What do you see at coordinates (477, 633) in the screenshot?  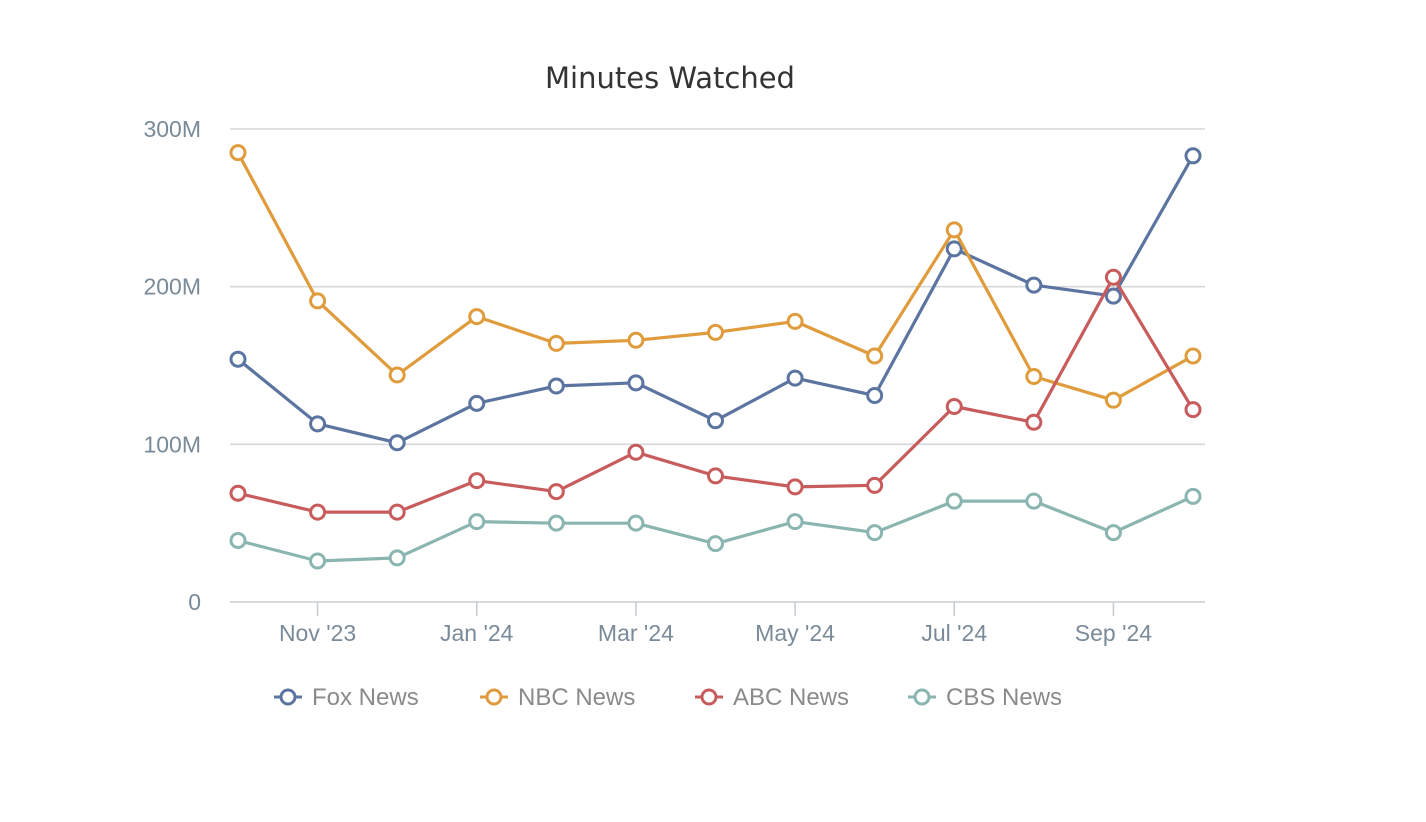 I see `x-tick-label: Jan '24` at bounding box center [477, 633].